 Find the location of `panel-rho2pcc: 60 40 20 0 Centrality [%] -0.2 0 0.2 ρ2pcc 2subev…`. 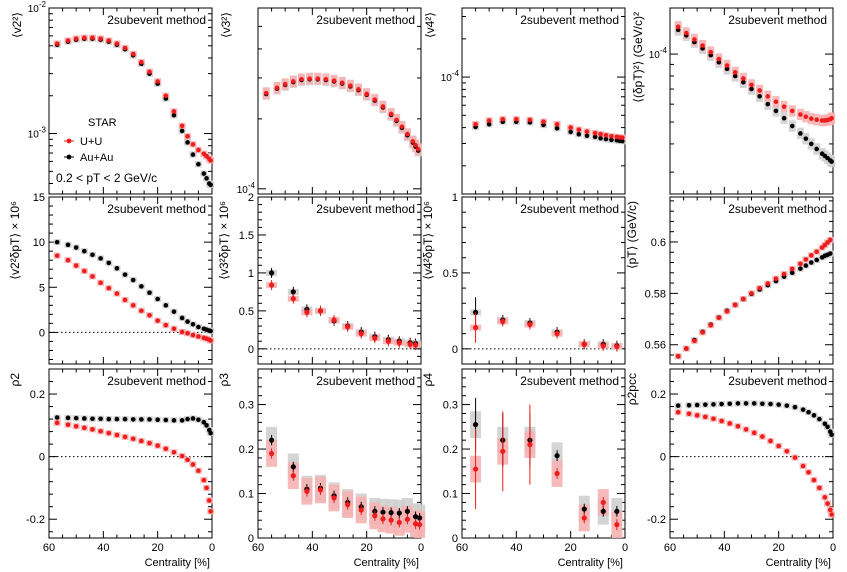

panel-rho2pcc: 60 40 20 0 Centrality [%] -0.2 0 0.2 ρ2pcc 2subev… is located at coordinates (730, 468).